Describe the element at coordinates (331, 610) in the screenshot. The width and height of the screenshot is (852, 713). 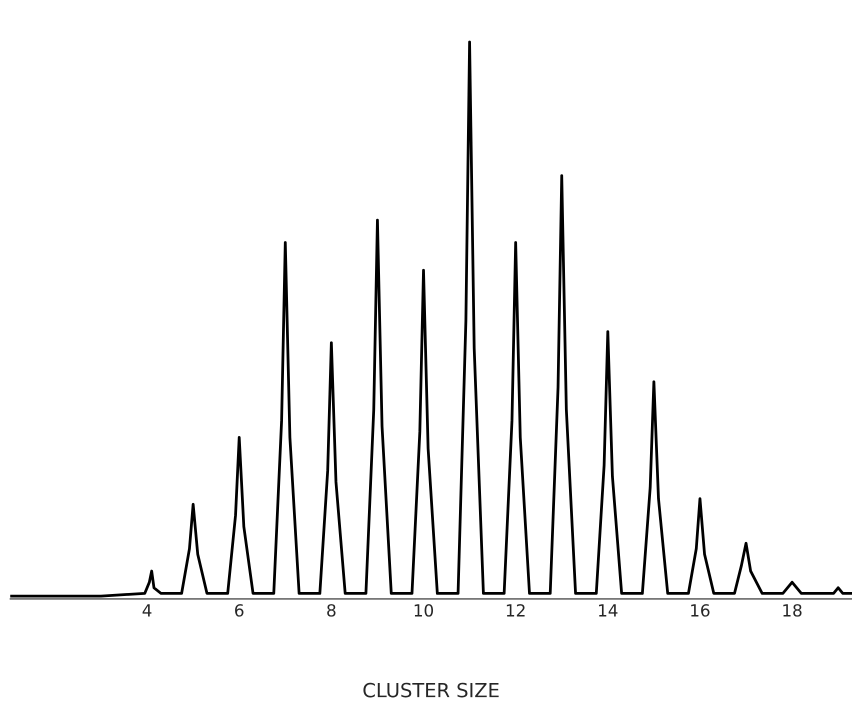
I see `x-tick-label: 8` at that location.